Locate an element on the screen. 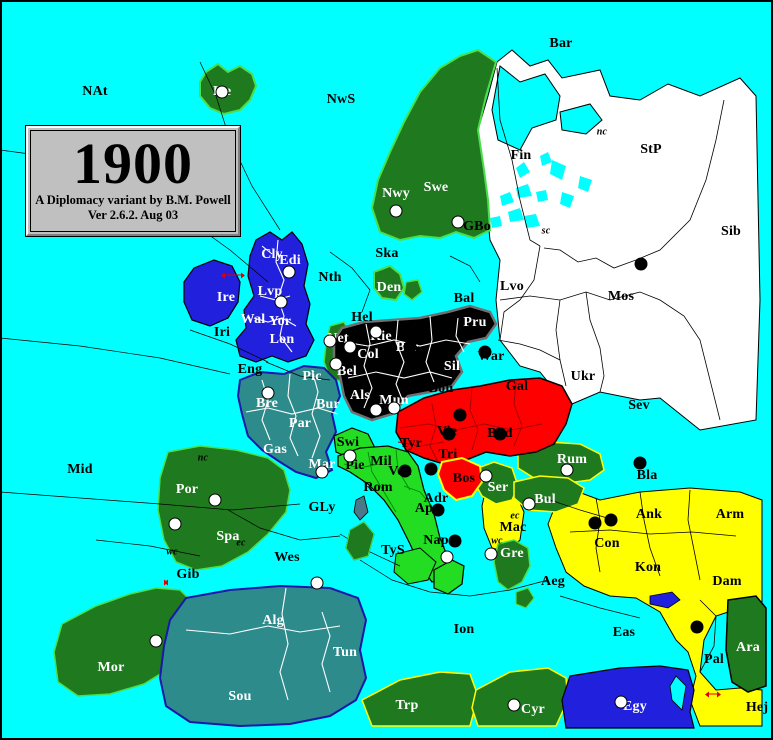 The height and width of the screenshot is (740, 773). variant-year: 1900 is located at coordinates (133, 164).